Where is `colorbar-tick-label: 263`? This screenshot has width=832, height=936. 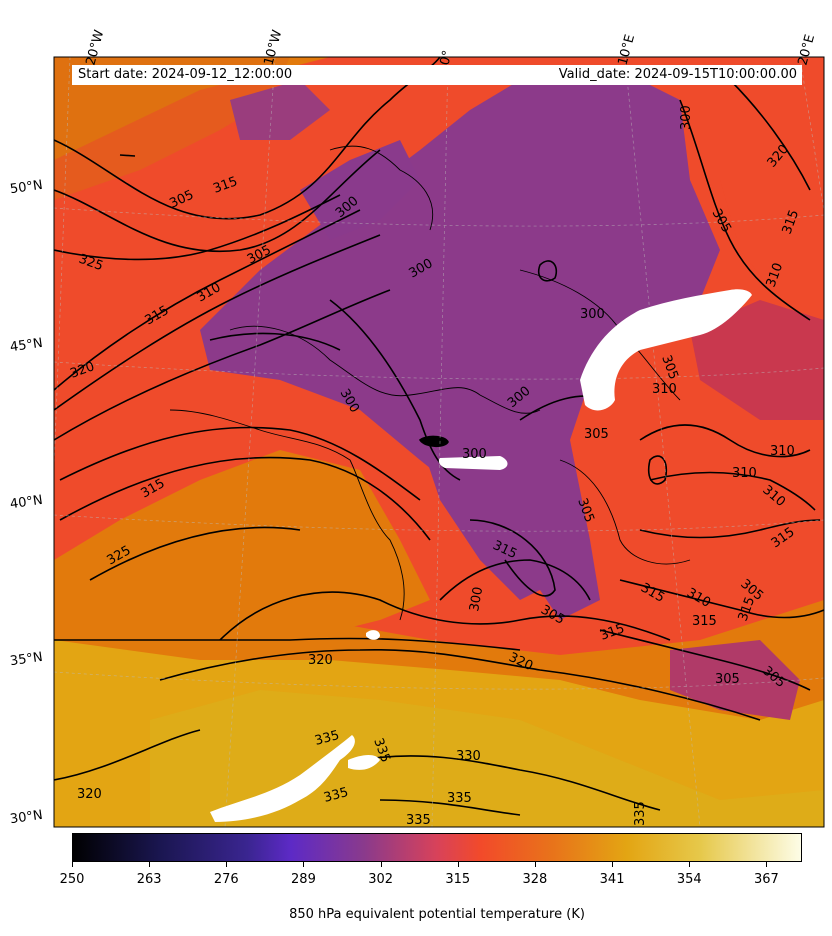
colorbar-tick-label: 263 is located at coordinates (149, 879).